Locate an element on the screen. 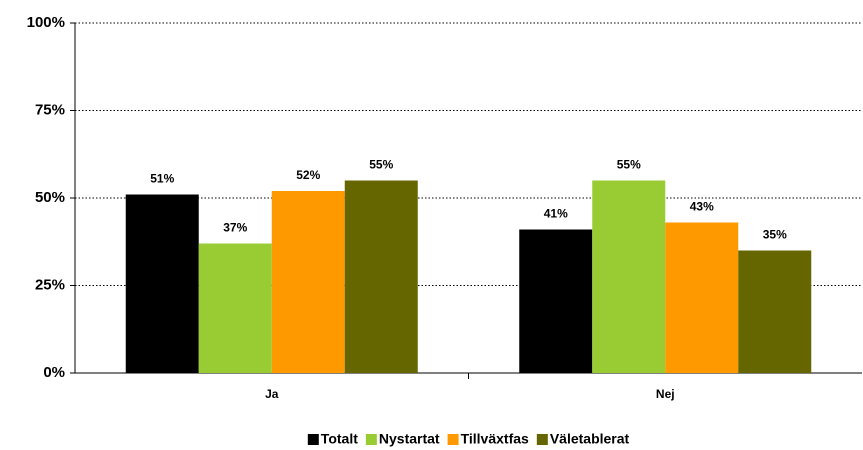  x-tick-label: Ja is located at coordinates (272, 394).